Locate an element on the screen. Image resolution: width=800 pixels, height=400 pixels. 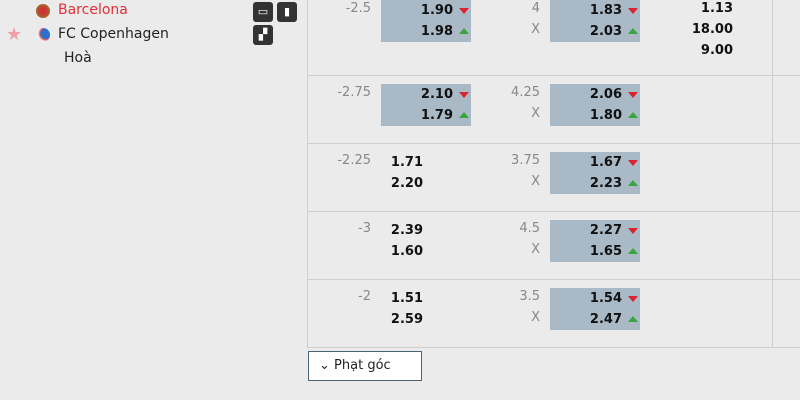
handicap-line: -2.5 is located at coordinates (358, 8).